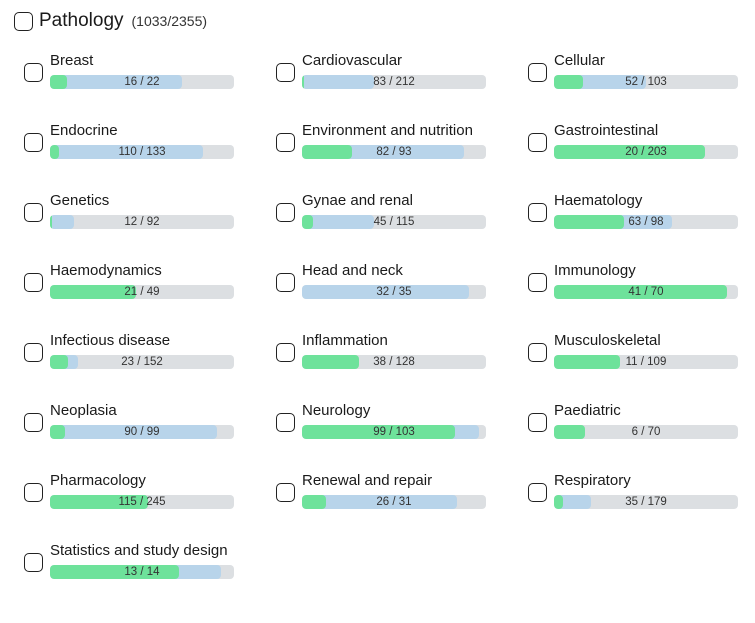 This screenshot has width=755, height=623. What do you see at coordinates (84, 130) in the screenshot?
I see `category-label: Endocrine` at bounding box center [84, 130].